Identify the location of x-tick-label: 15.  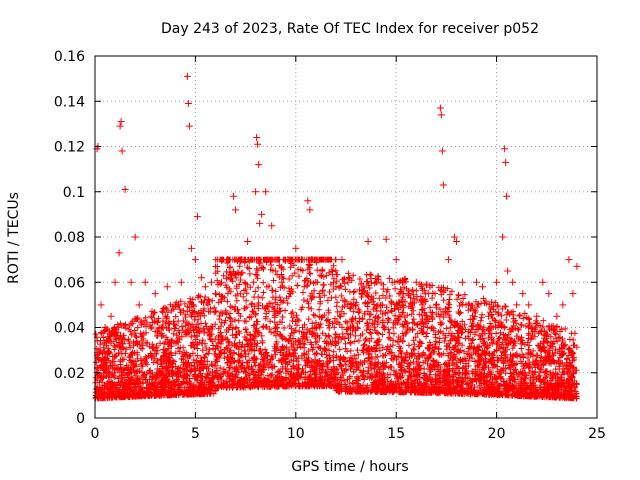
(396, 434).